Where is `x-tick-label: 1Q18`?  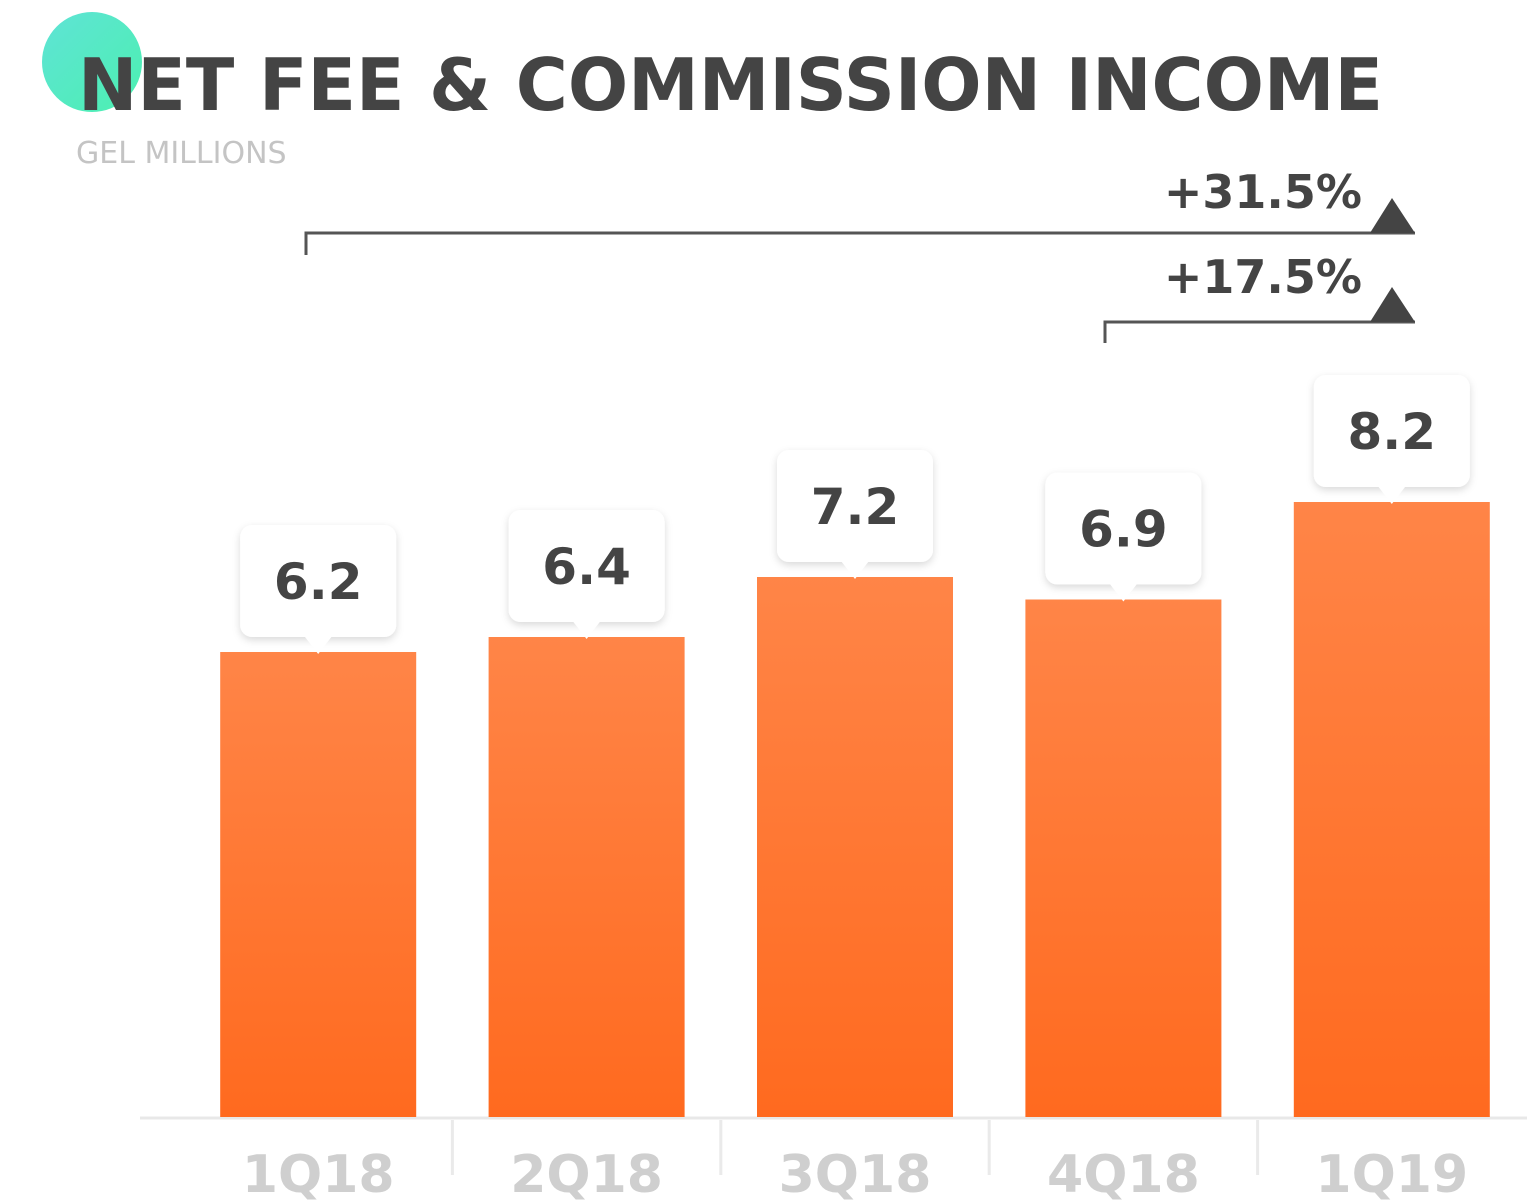
x-tick-label: 1Q18 is located at coordinates (318, 1172).